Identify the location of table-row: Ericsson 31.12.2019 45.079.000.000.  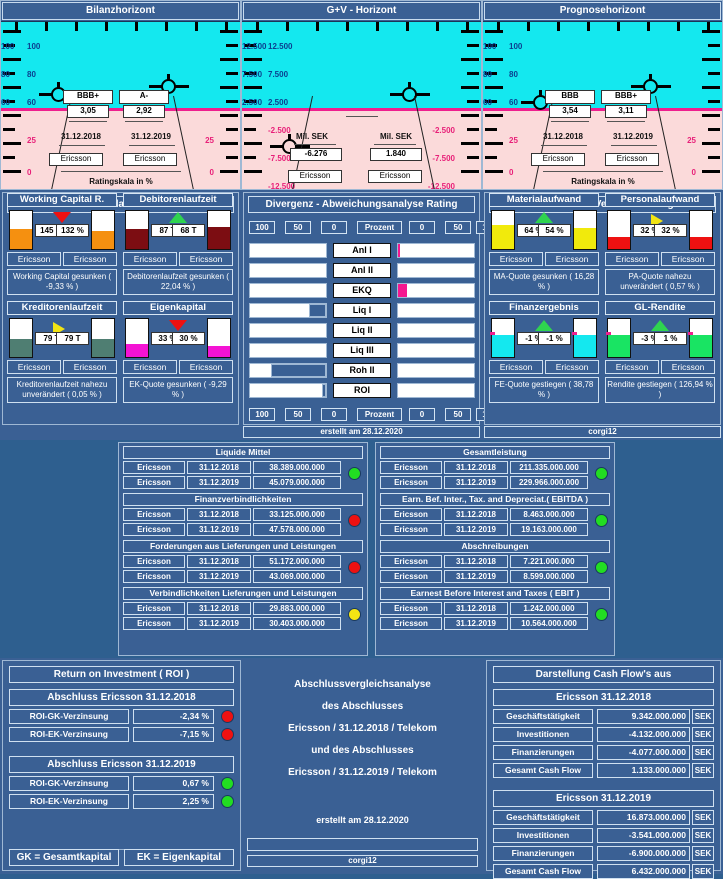
(243, 482).